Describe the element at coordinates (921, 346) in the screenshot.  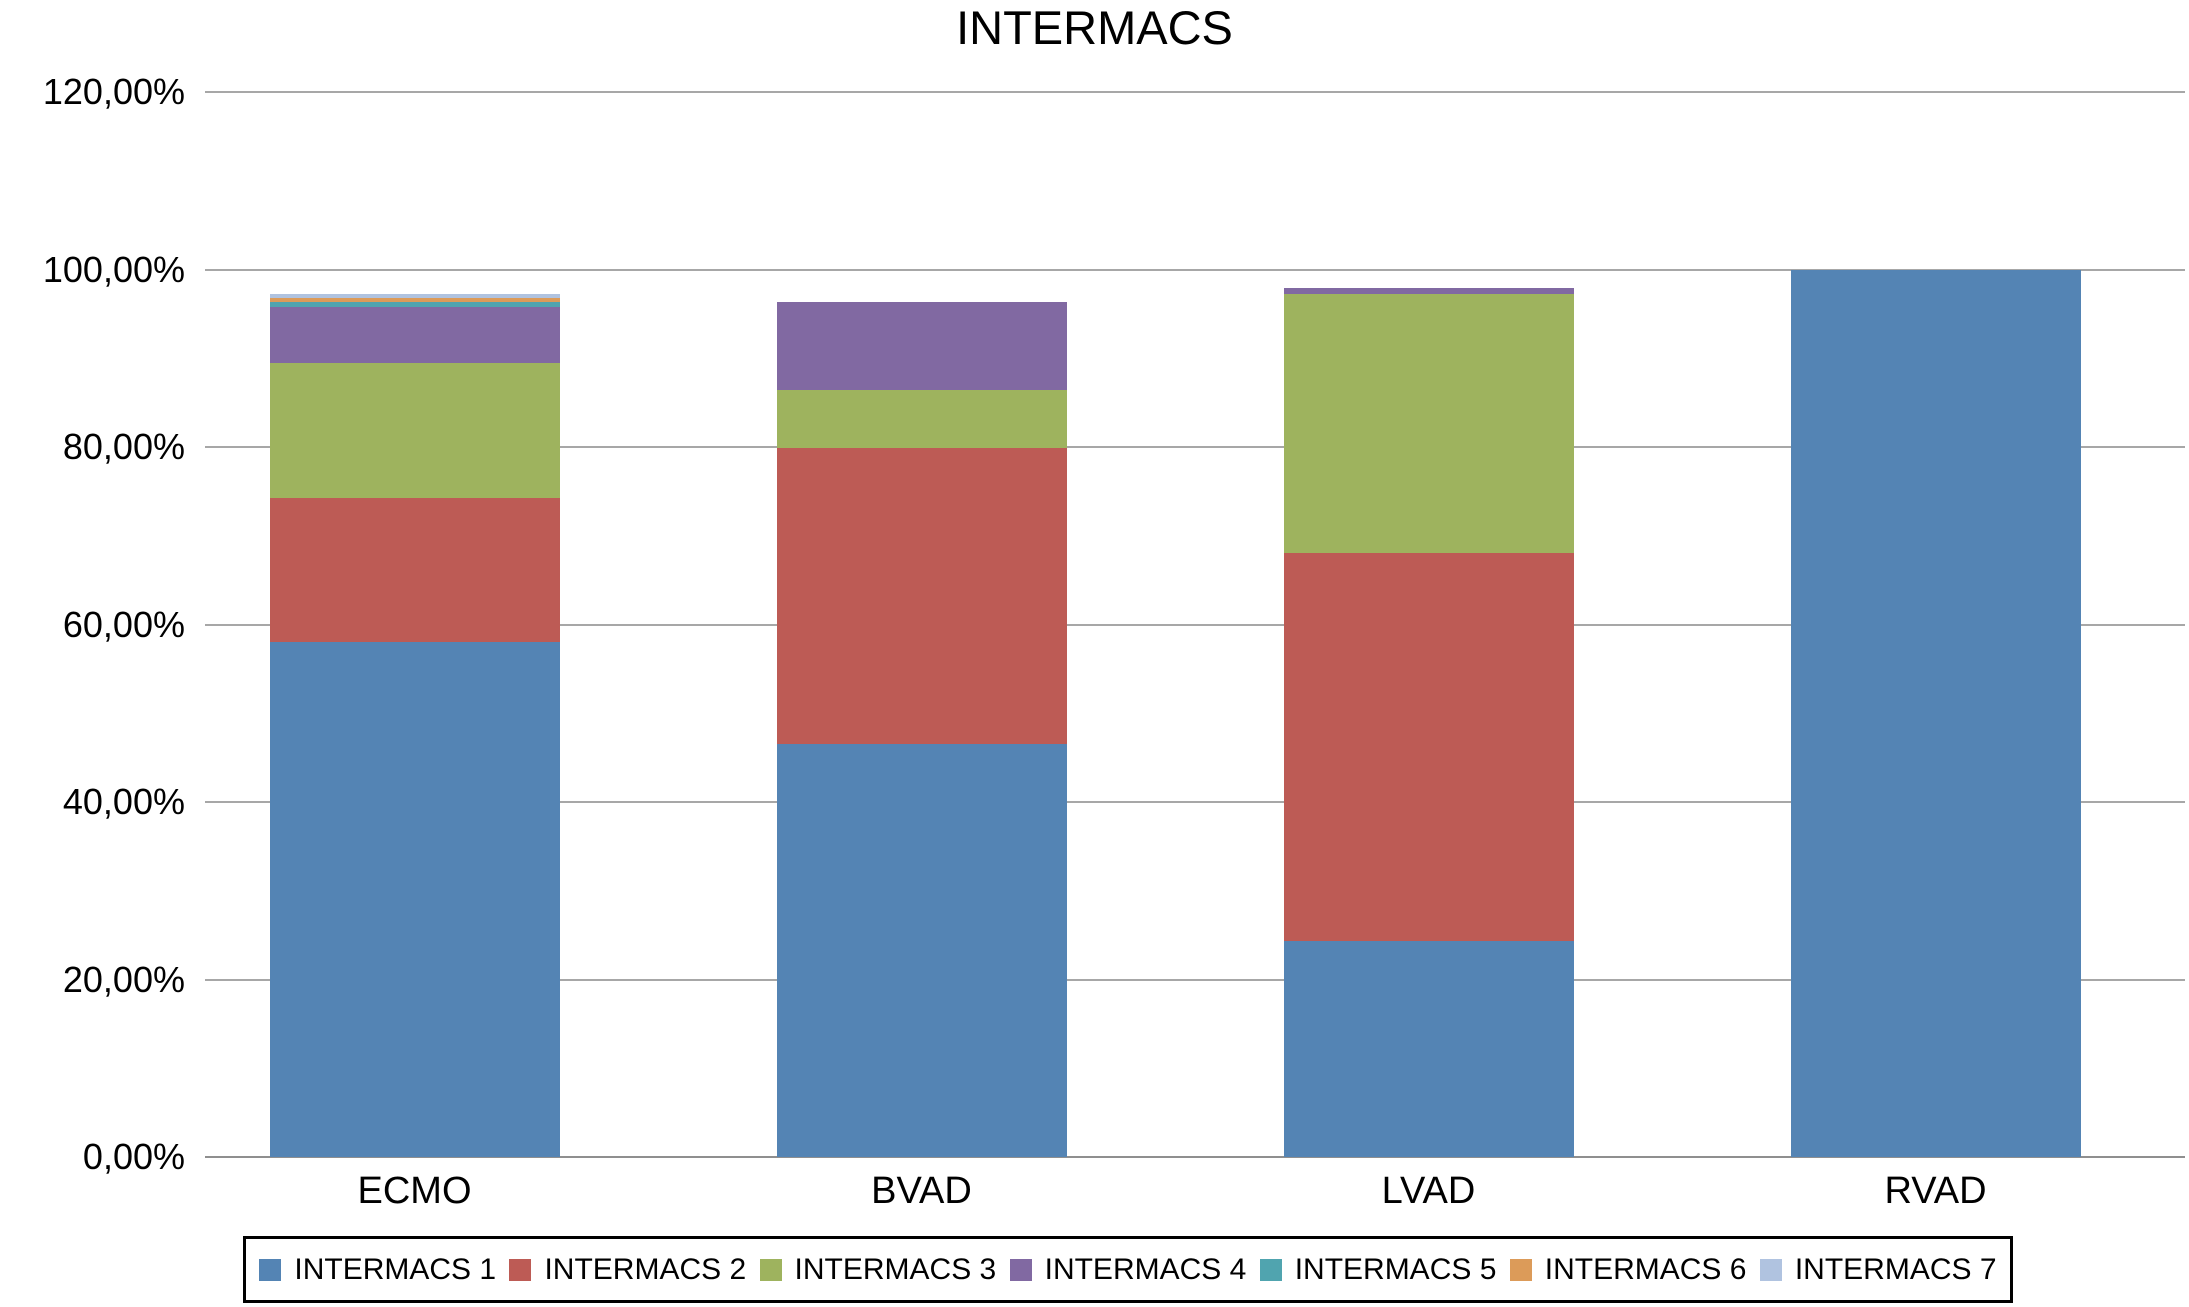
I see `bar-segment-intermacs-4-bvad` at that location.